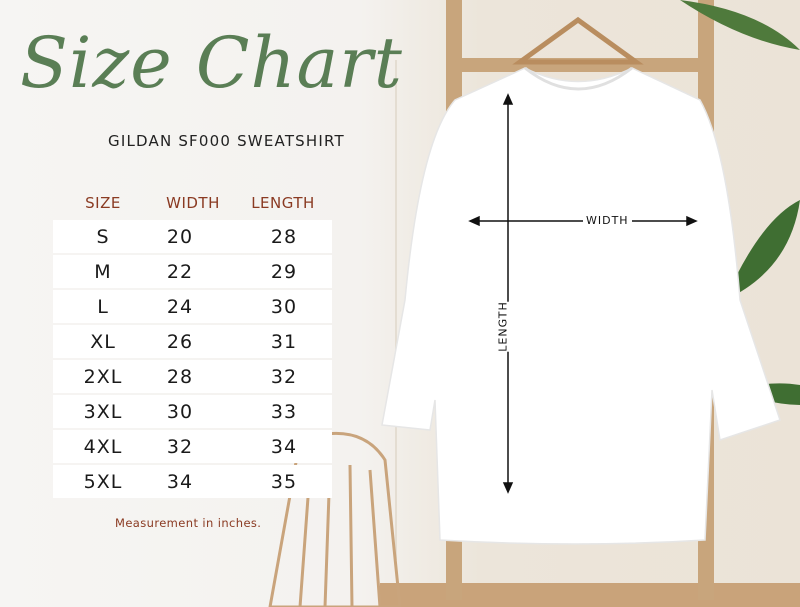 This screenshot has height=607, width=800. I want to click on length-label: LENGTH, so click(503, 326).